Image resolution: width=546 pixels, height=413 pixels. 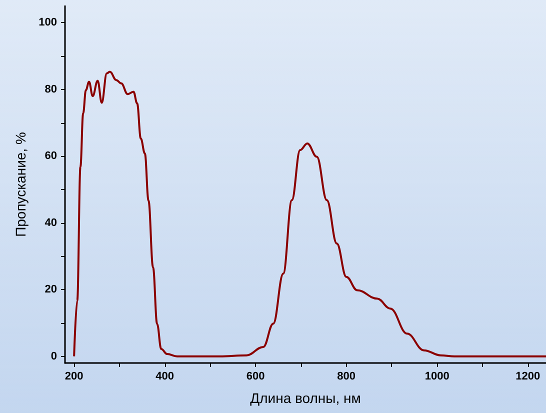 I want to click on x-tick-label: 1200, so click(x=528, y=376).